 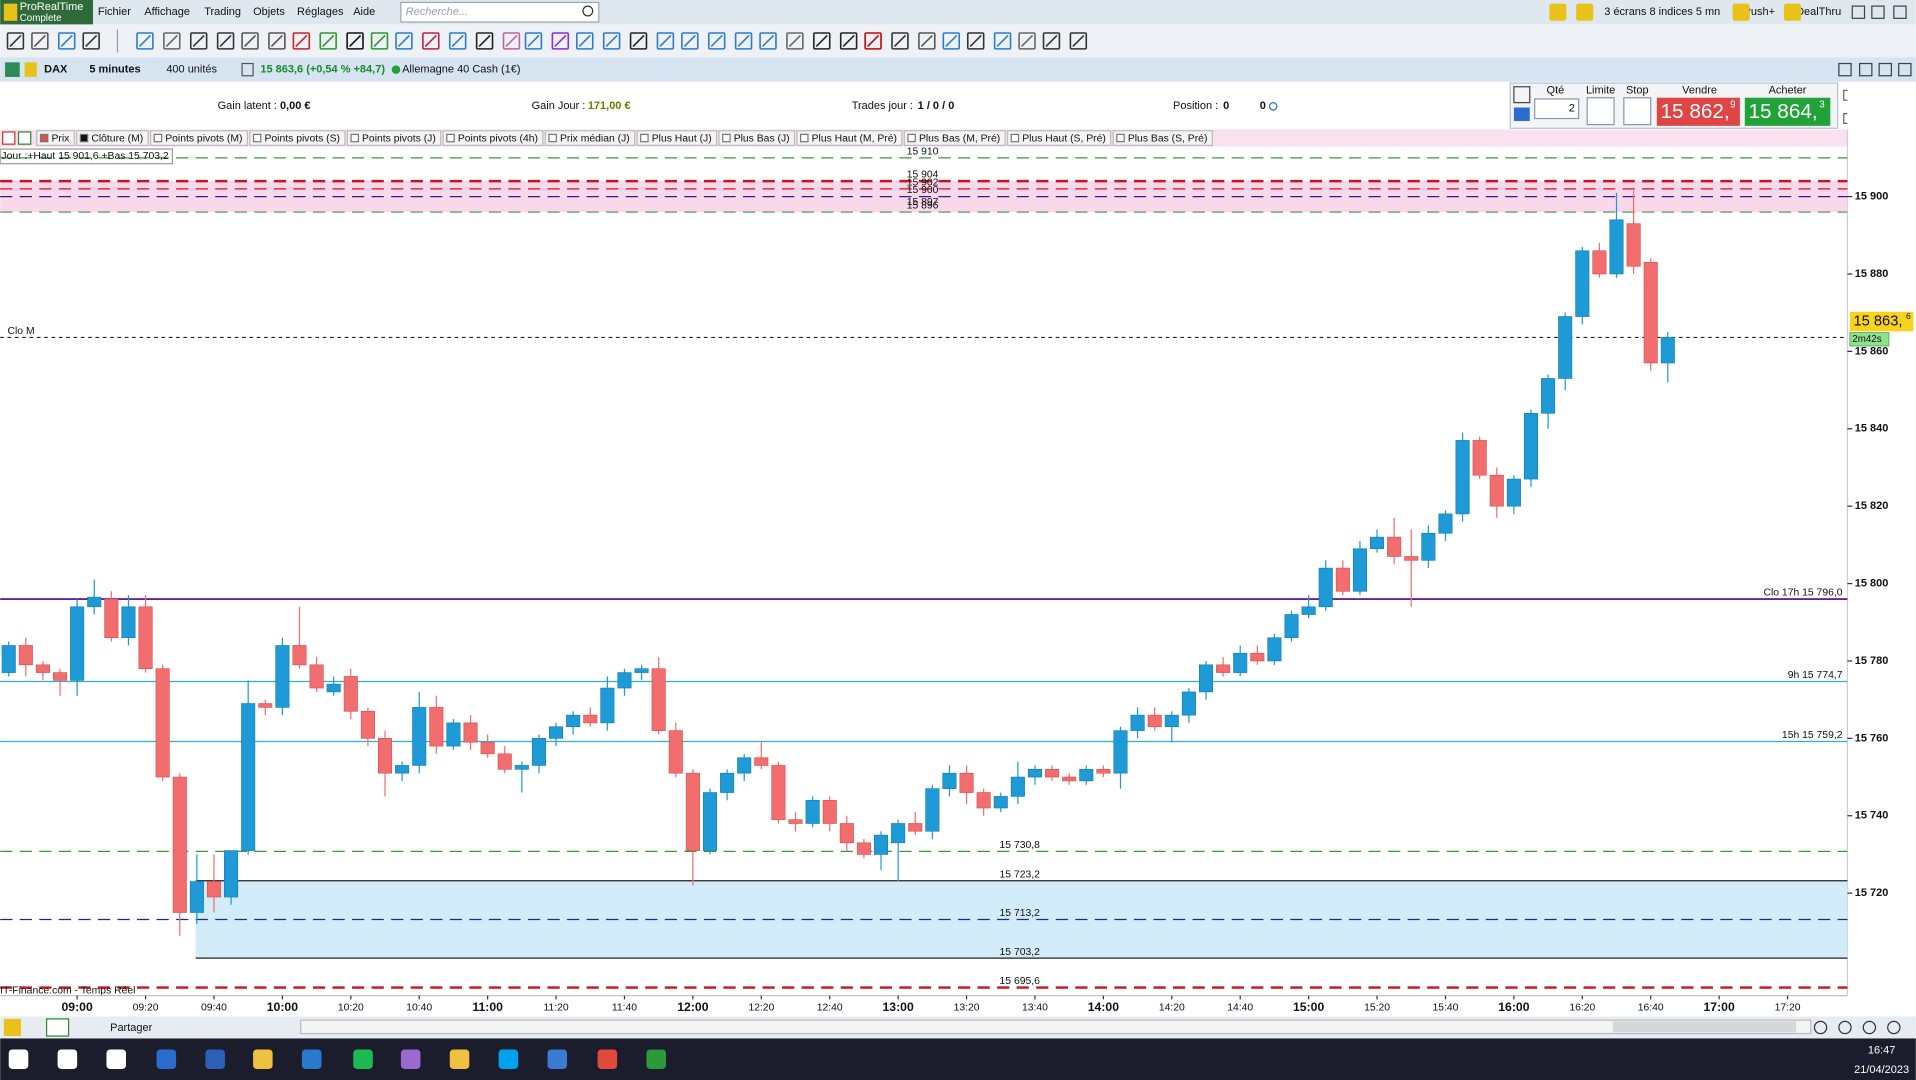 What do you see at coordinates (167, 12) in the screenshot?
I see `menu-item: Affichage` at bounding box center [167, 12].